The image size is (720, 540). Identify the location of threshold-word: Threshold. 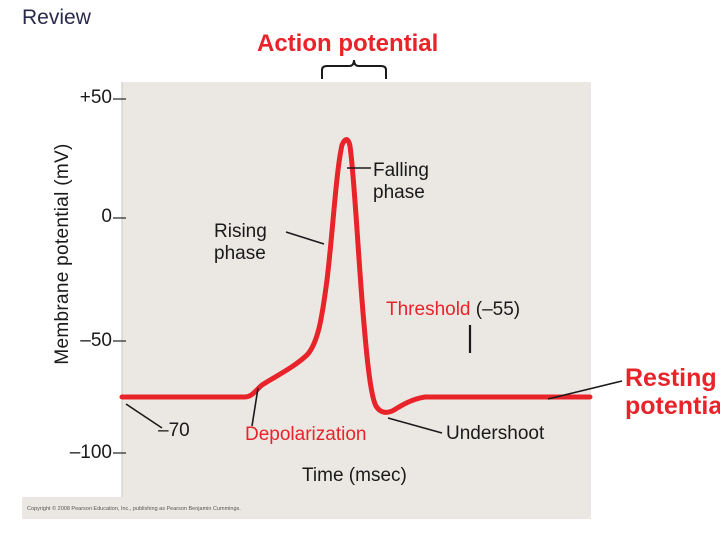
(428, 309).